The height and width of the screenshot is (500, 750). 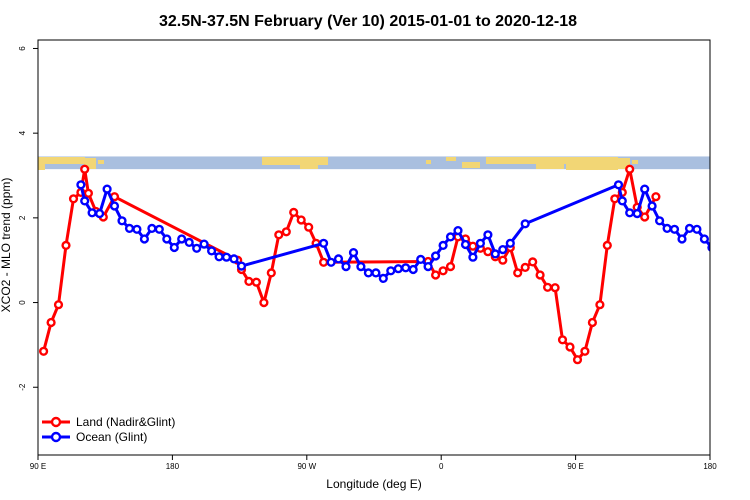 What do you see at coordinates (22, 132) in the screenshot?
I see `y-tick-label: 4` at bounding box center [22, 132].